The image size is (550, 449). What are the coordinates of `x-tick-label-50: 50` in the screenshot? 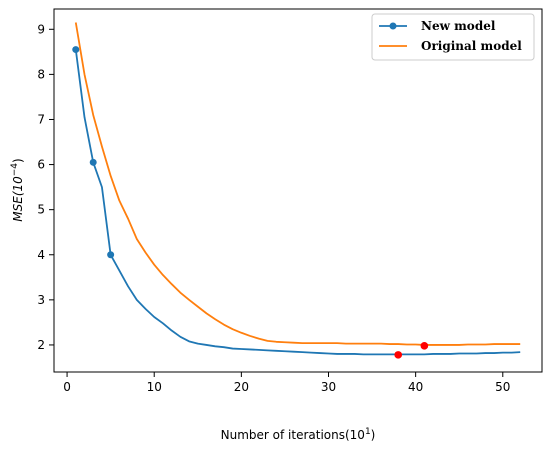 It's located at (502, 387).